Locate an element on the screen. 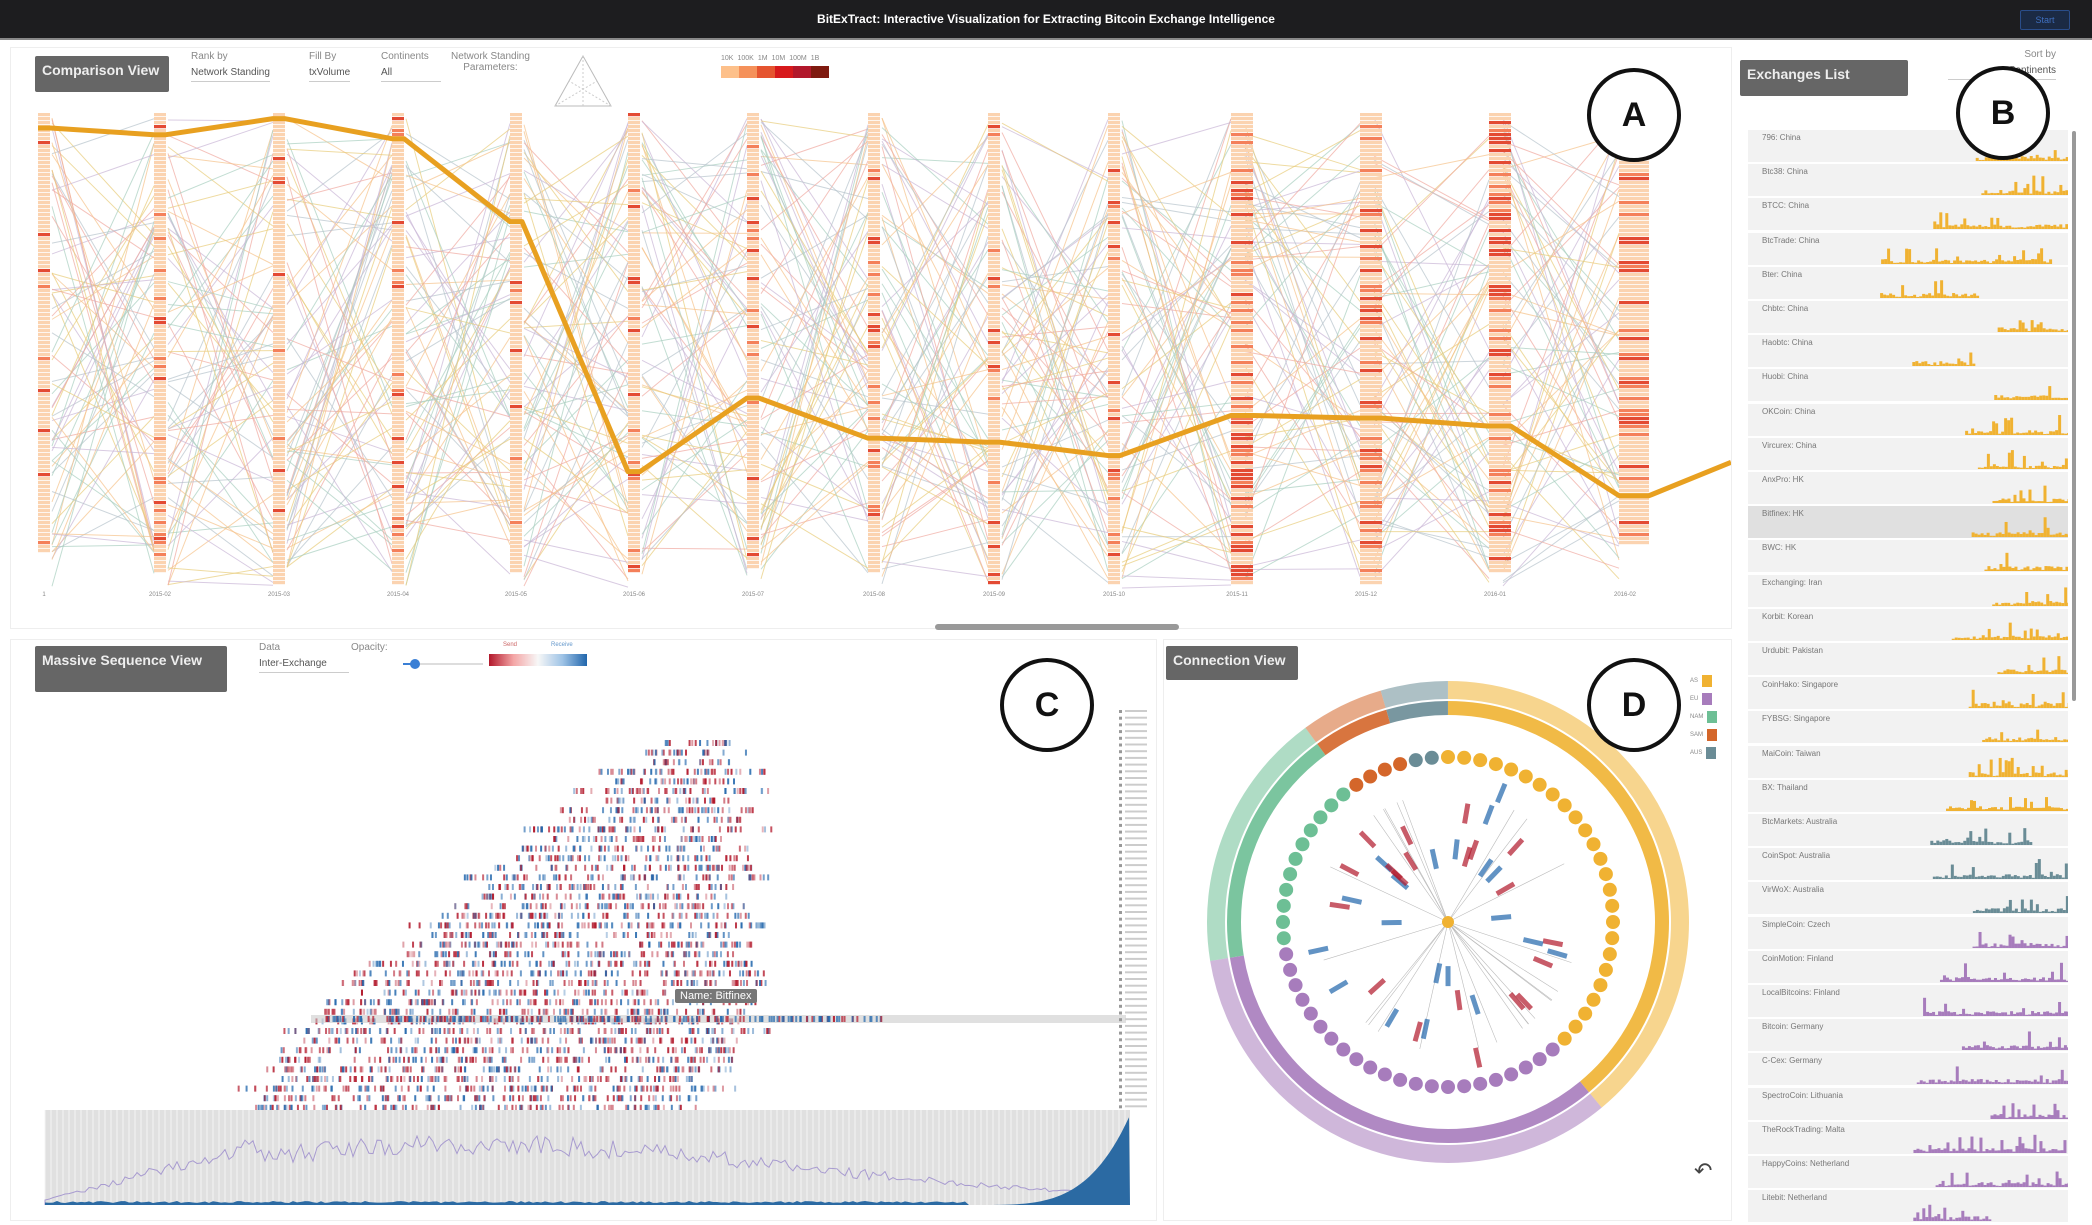 The height and width of the screenshot is (1225, 2092). legend-label: 100M is located at coordinates (798, 58).